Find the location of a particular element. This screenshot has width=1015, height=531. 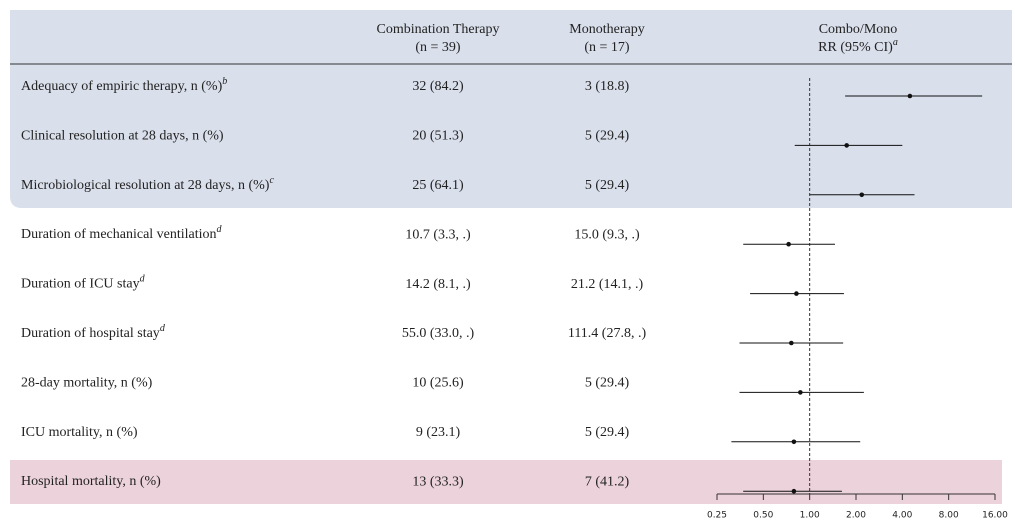

row-label-text: Adequacy of empiric therapy, n (%) is located at coordinates (122, 86).